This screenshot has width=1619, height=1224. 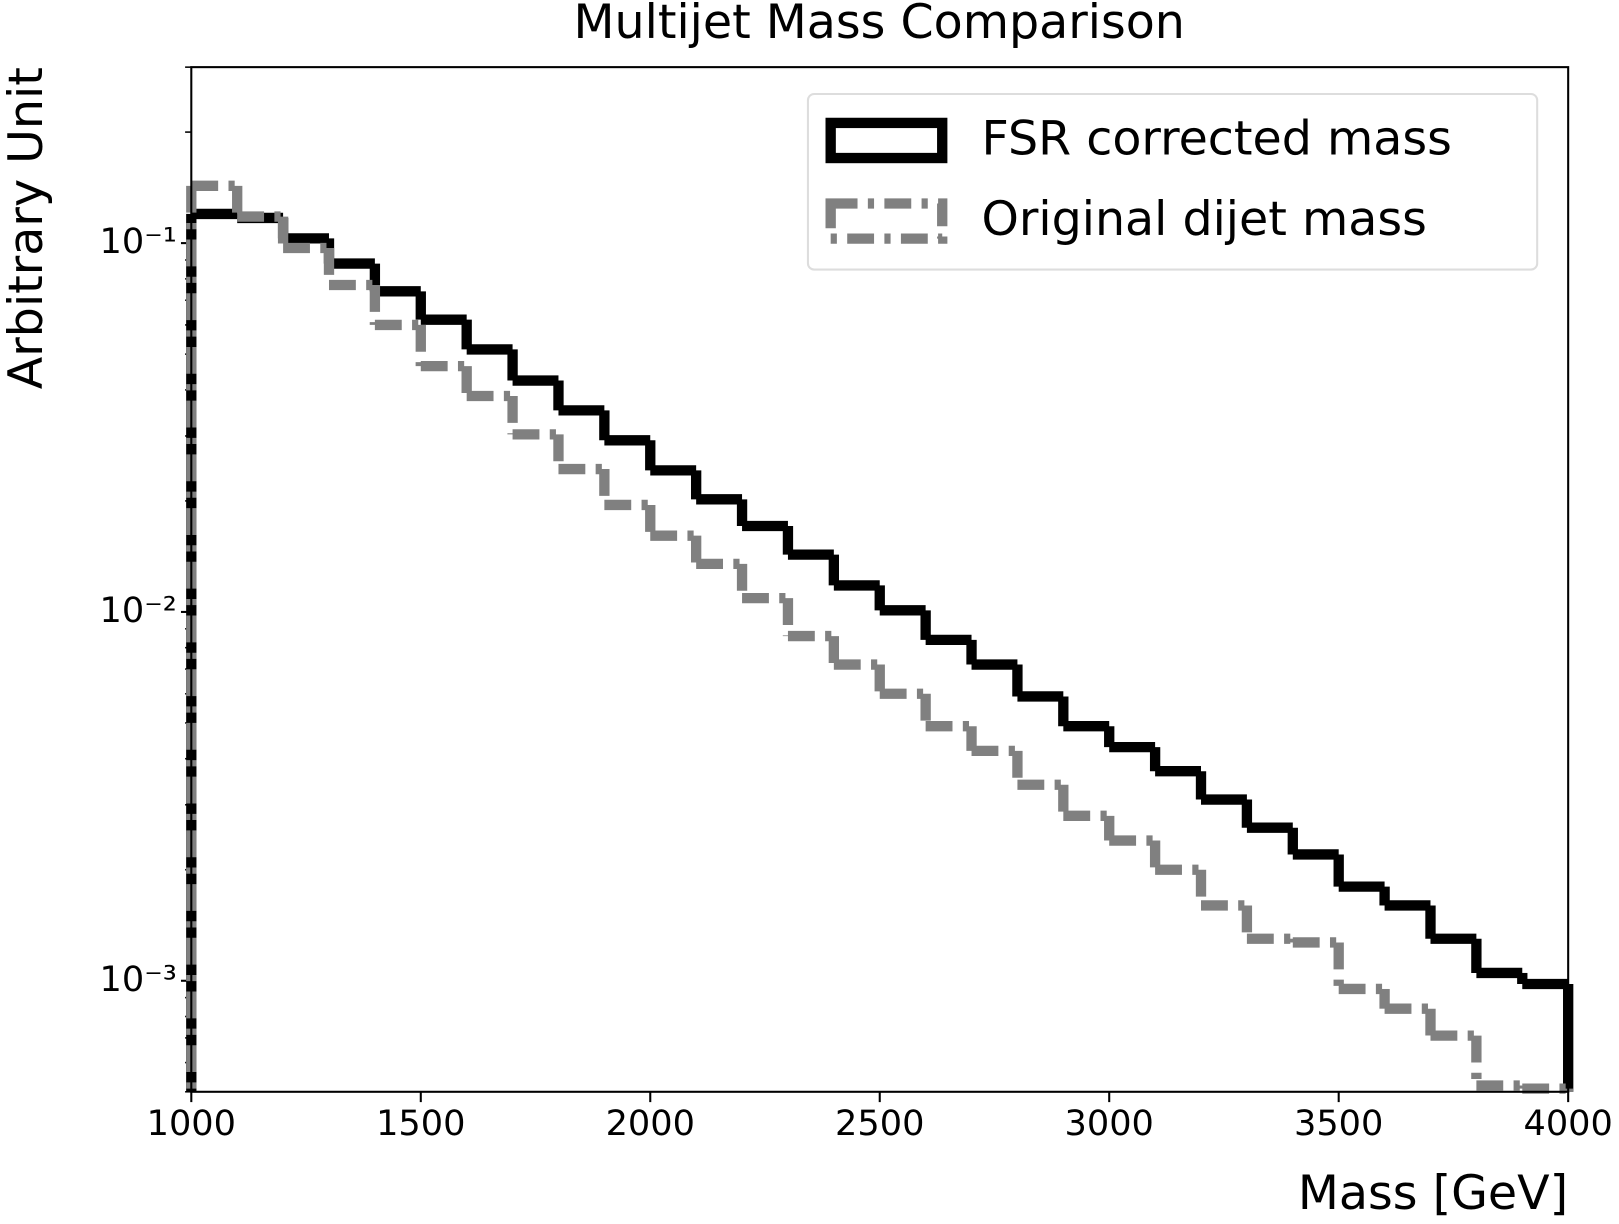 I want to click on x-tick-label: 2500, so click(x=879, y=1123).